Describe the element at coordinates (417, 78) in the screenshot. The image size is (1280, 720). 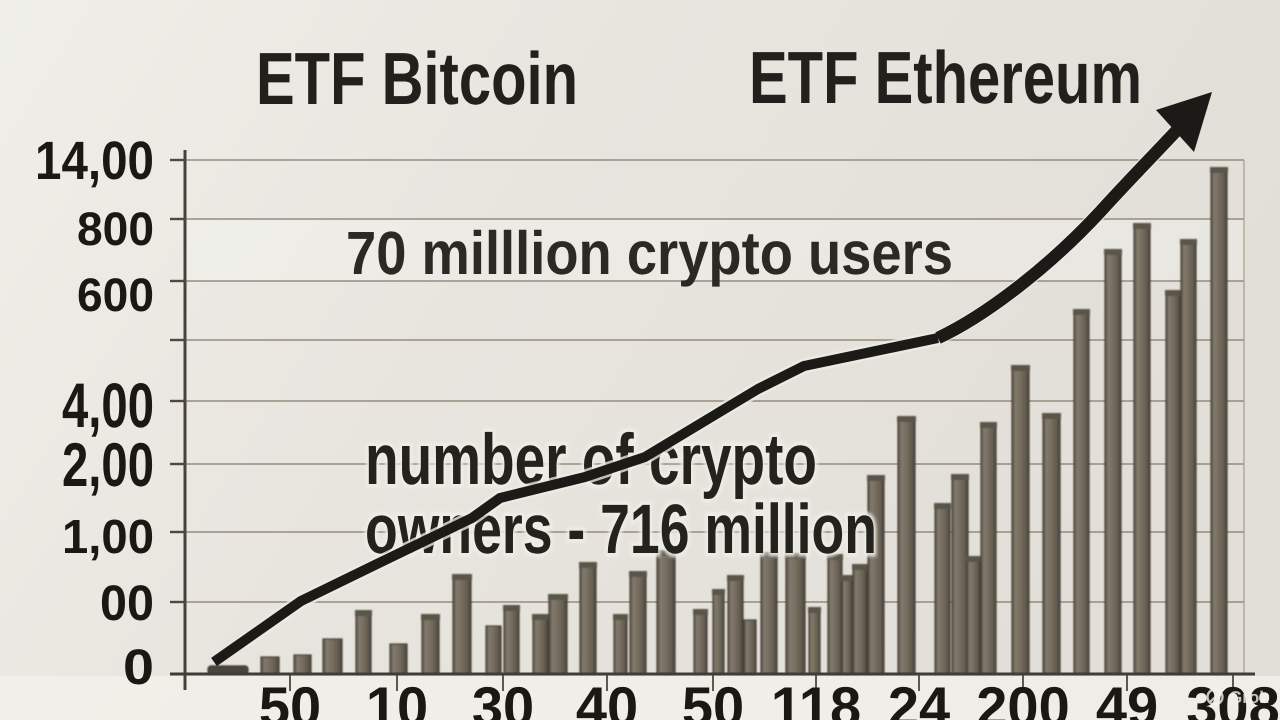
I see `svg-text: ETF Bitcoin` at that location.